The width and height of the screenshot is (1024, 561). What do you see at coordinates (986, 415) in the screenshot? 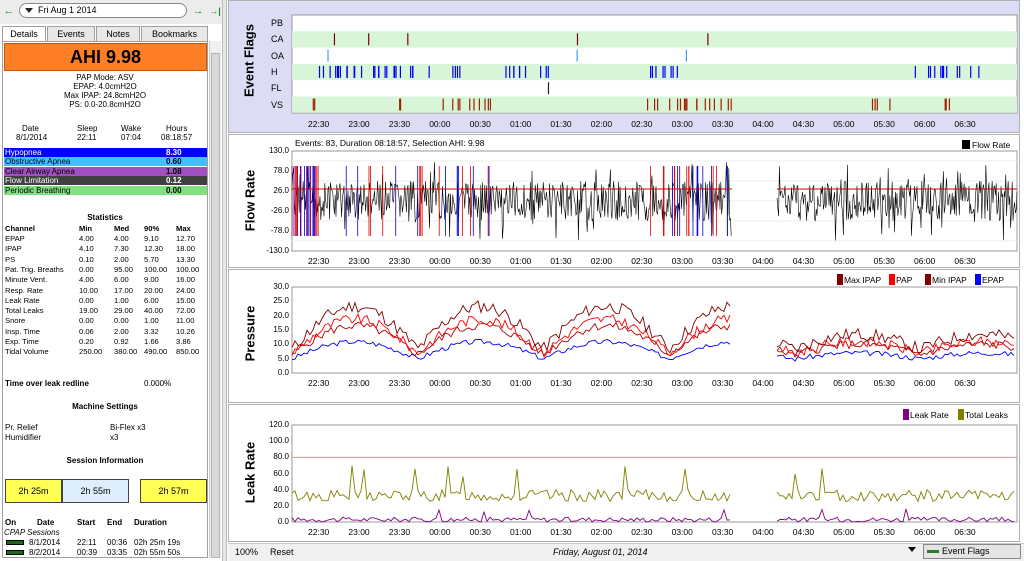
I see `leak-legend-label: Total Leaks` at bounding box center [986, 415].